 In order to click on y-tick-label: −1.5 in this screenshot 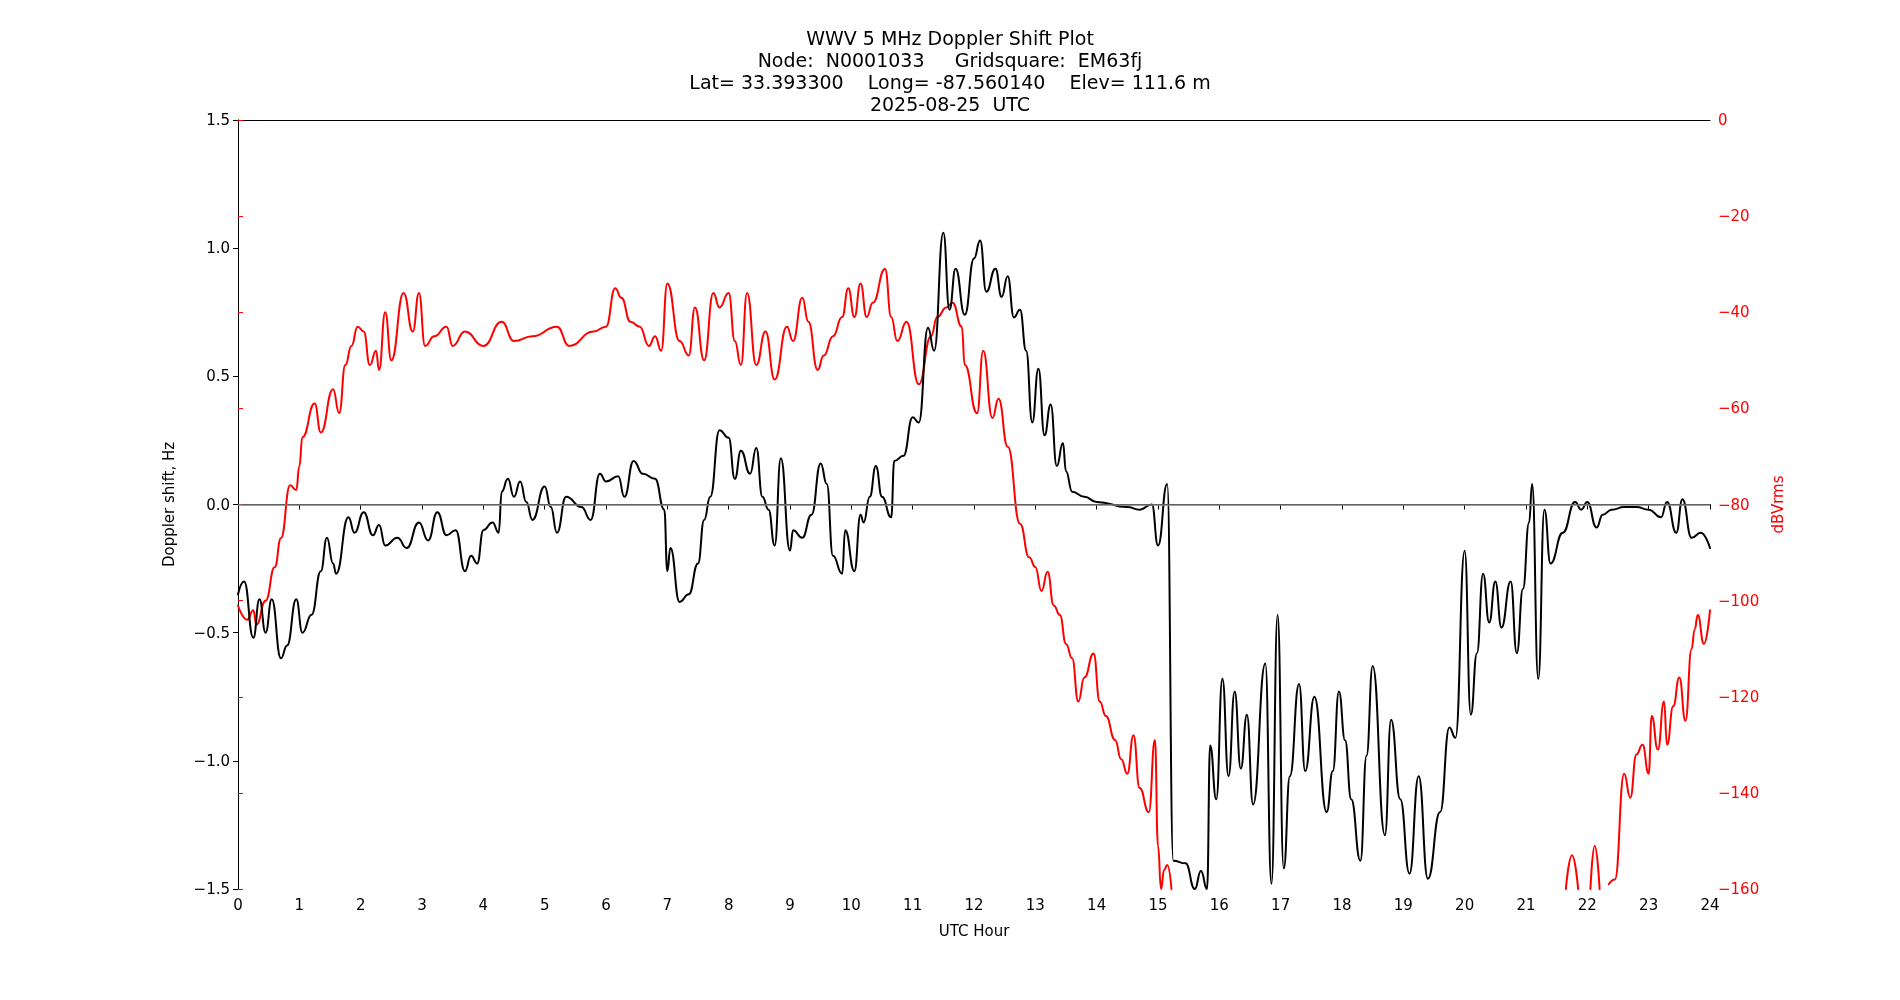, I will do `click(211, 889)`.